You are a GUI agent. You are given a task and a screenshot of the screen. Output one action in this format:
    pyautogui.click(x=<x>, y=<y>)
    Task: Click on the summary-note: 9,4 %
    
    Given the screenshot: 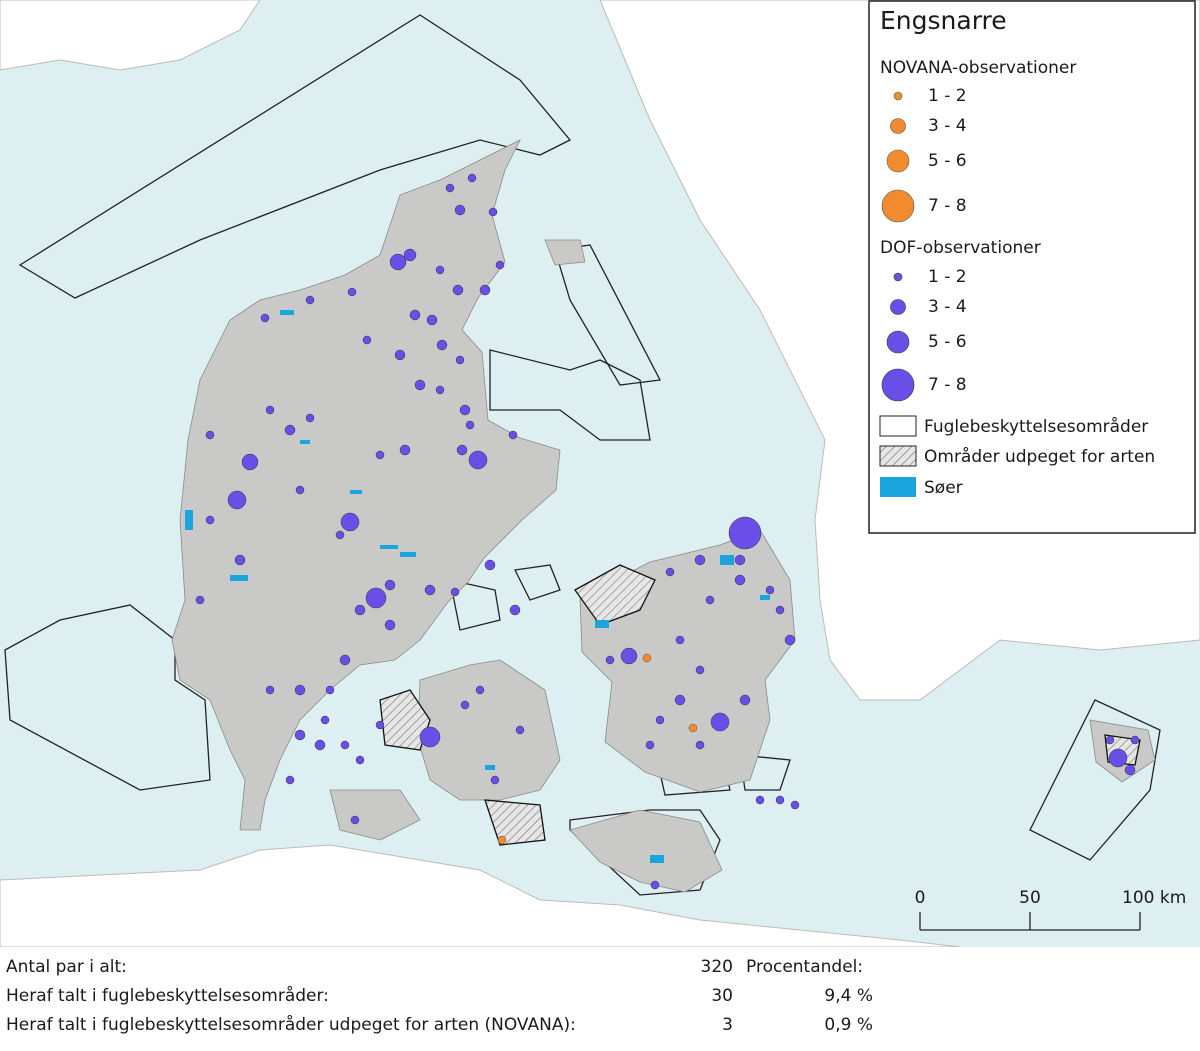 What is the action you would take?
    pyautogui.click(x=848, y=996)
    